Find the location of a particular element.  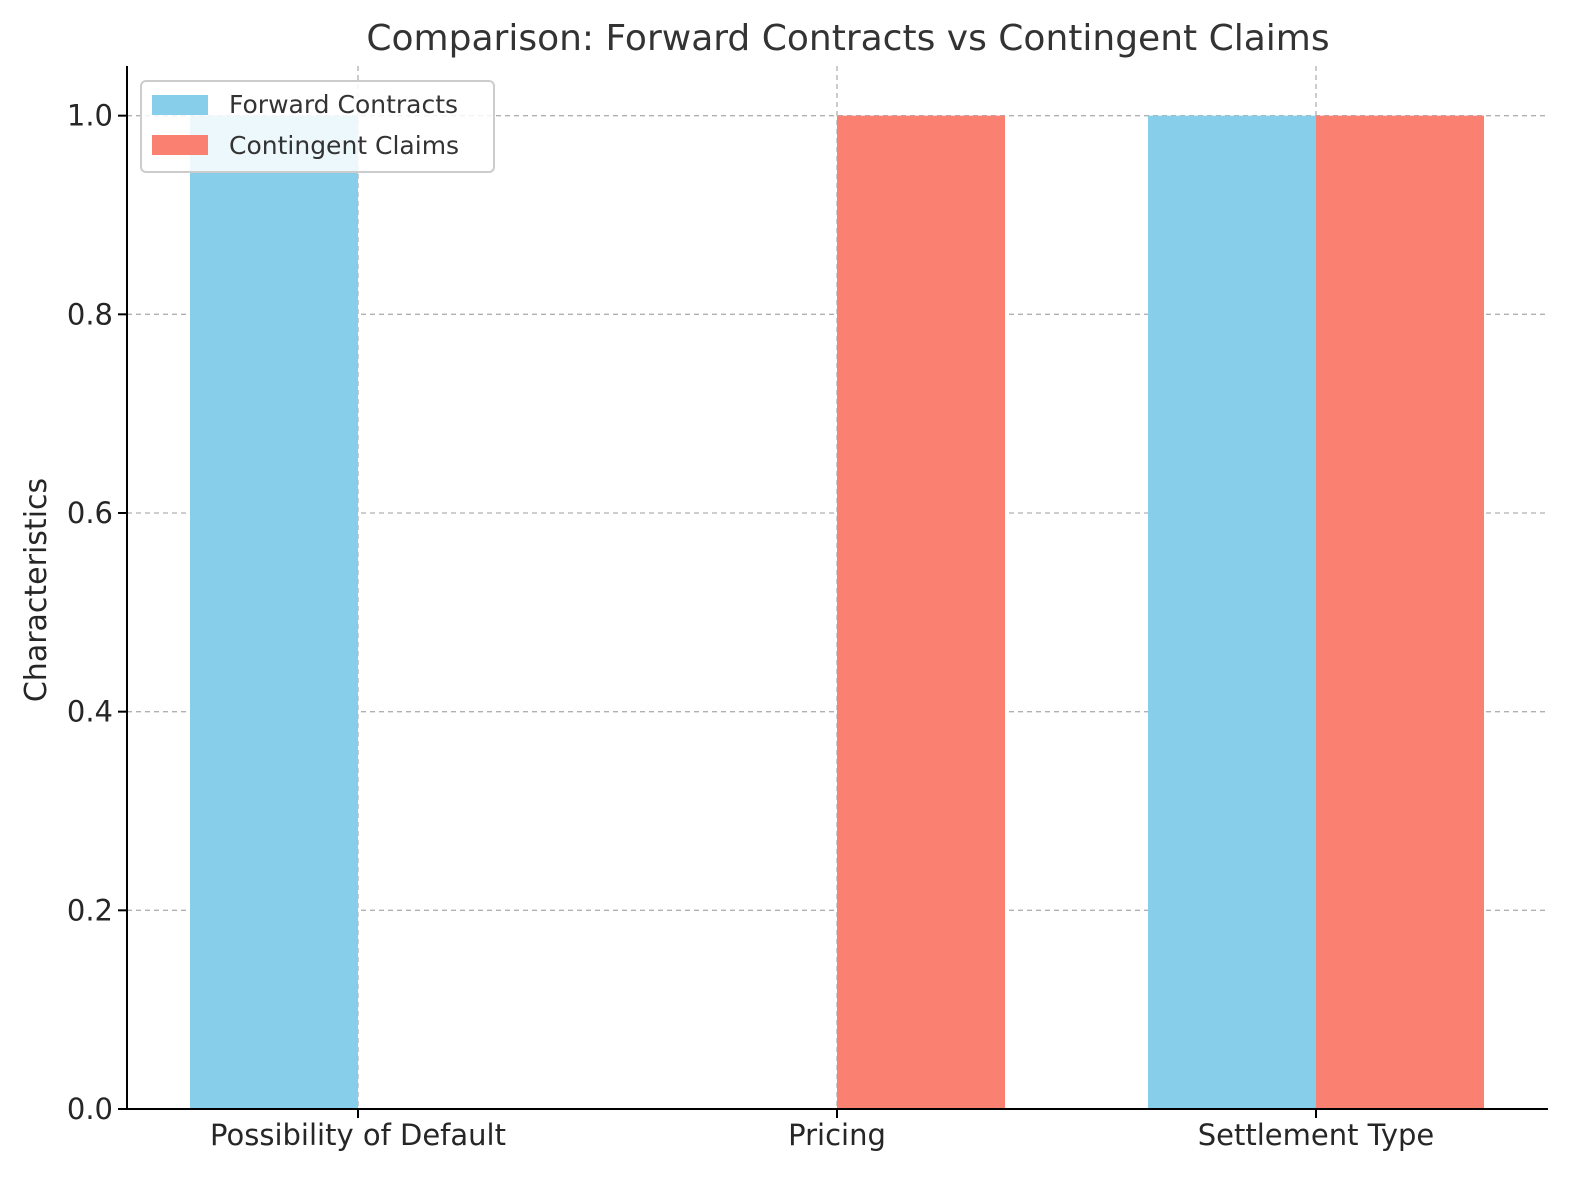

x-tick-label: Settlement Type is located at coordinates (1316, 1135).